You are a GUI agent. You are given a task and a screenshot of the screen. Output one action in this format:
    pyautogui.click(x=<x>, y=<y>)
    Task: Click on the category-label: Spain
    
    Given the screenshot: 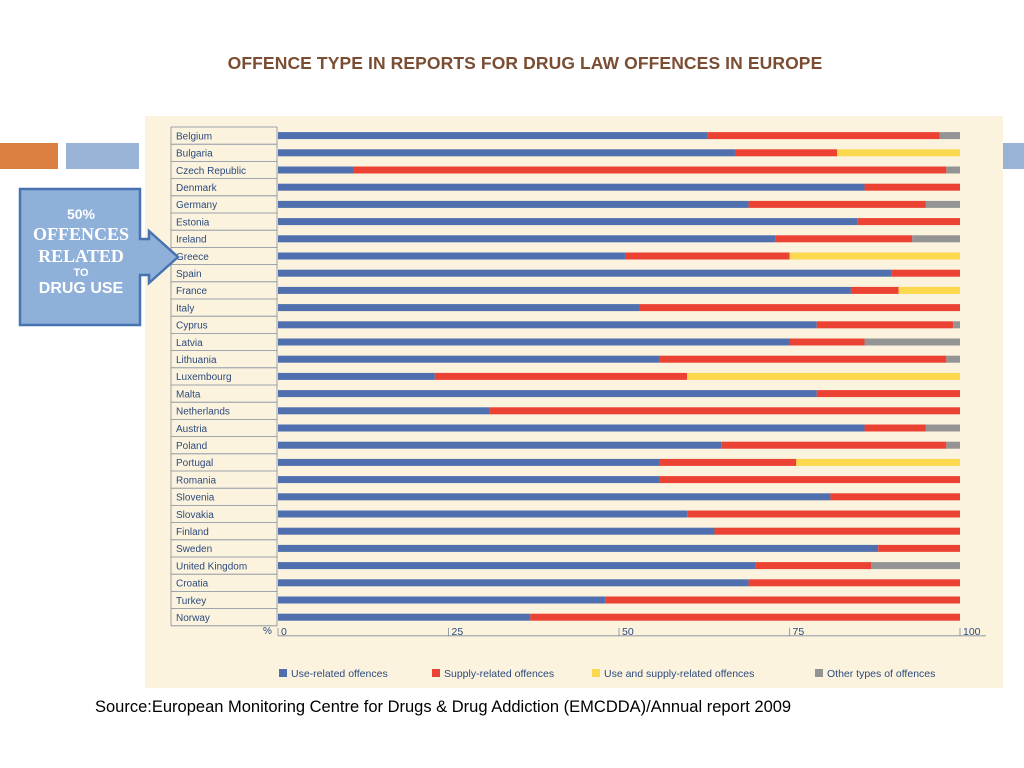 What is the action you would take?
    pyautogui.click(x=189, y=274)
    